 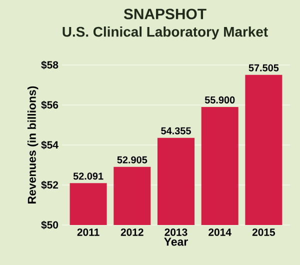 What do you see at coordinates (165, 14) in the screenshot?
I see `chart-title: SNAPSHOT` at bounding box center [165, 14].